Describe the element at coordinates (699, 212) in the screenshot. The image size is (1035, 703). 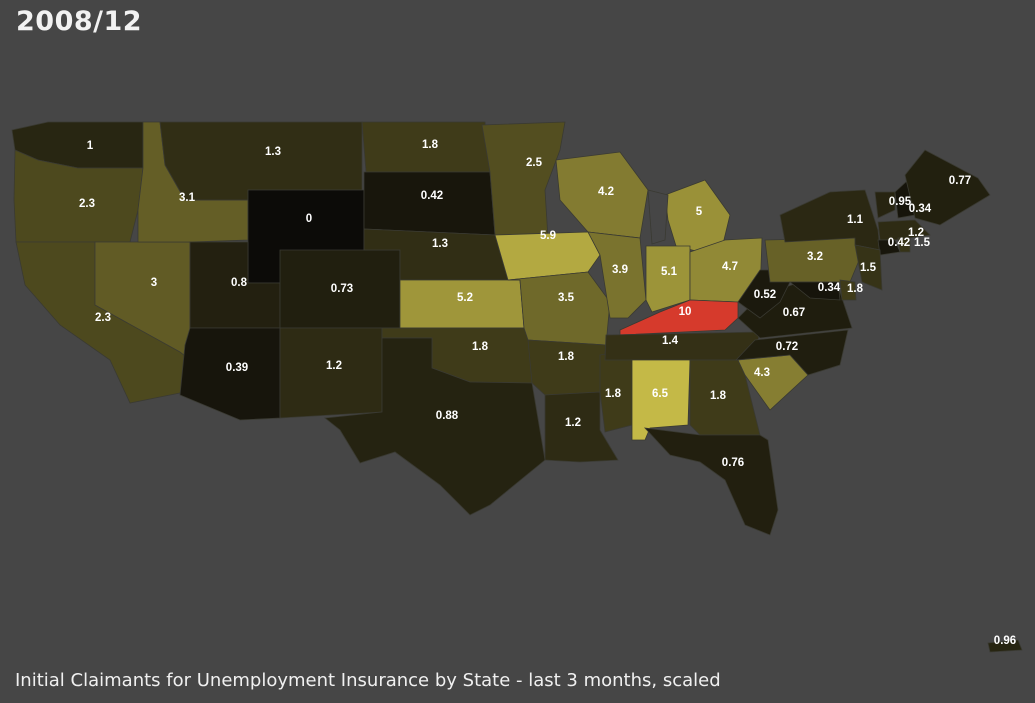
I see `state-value-label-mi: 5` at that location.